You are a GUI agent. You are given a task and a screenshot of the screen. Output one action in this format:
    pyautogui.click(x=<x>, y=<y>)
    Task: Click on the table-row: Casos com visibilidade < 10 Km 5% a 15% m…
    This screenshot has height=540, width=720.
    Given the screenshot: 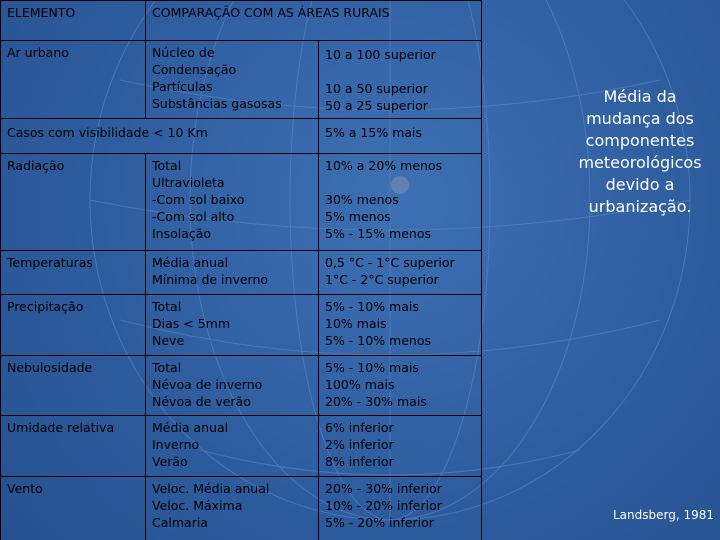 What is the action you would take?
    pyautogui.click(x=241, y=136)
    